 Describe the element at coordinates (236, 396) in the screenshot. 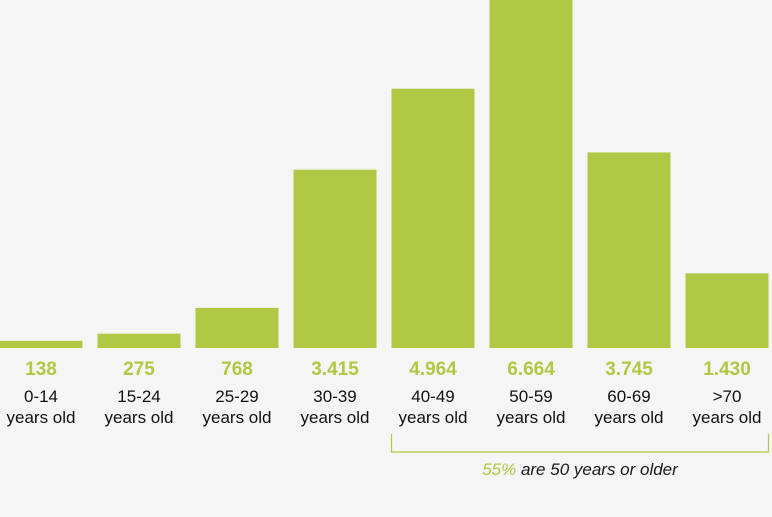

I see `category-label-2-line-0: 25-29` at that location.